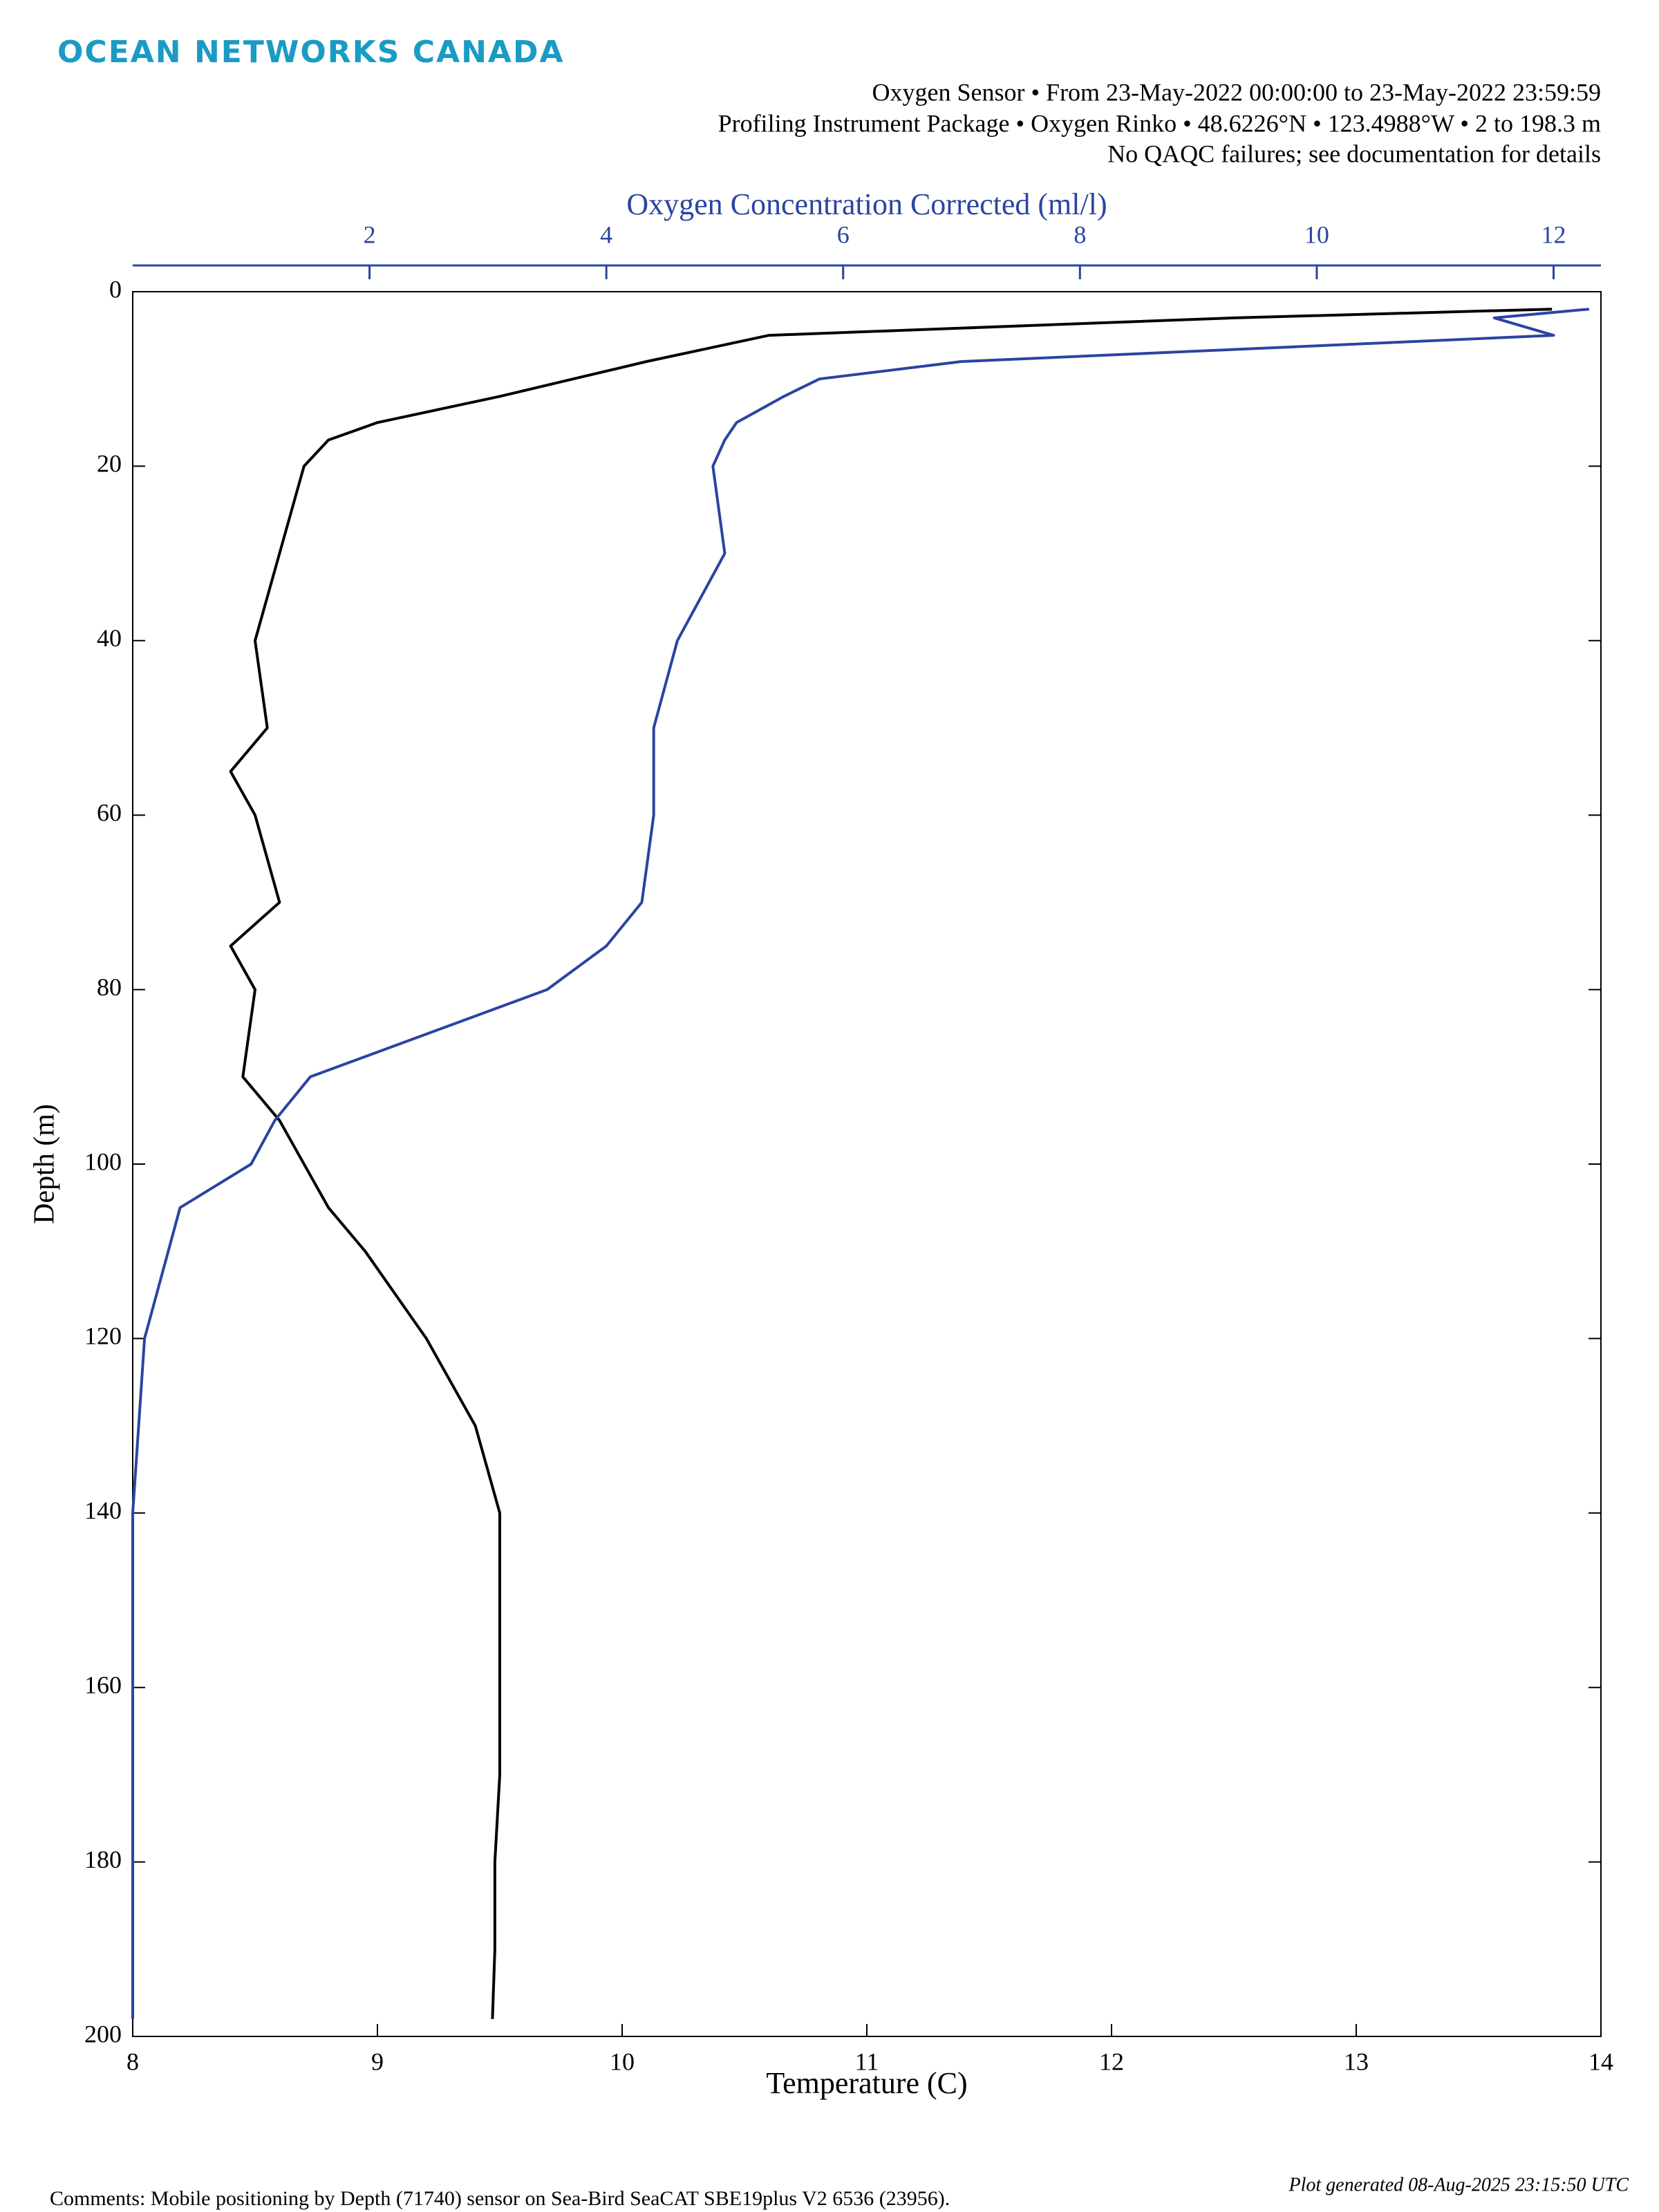  Describe the element at coordinates (622, 2061) in the screenshot. I see `x-tick-label: 10` at that location.